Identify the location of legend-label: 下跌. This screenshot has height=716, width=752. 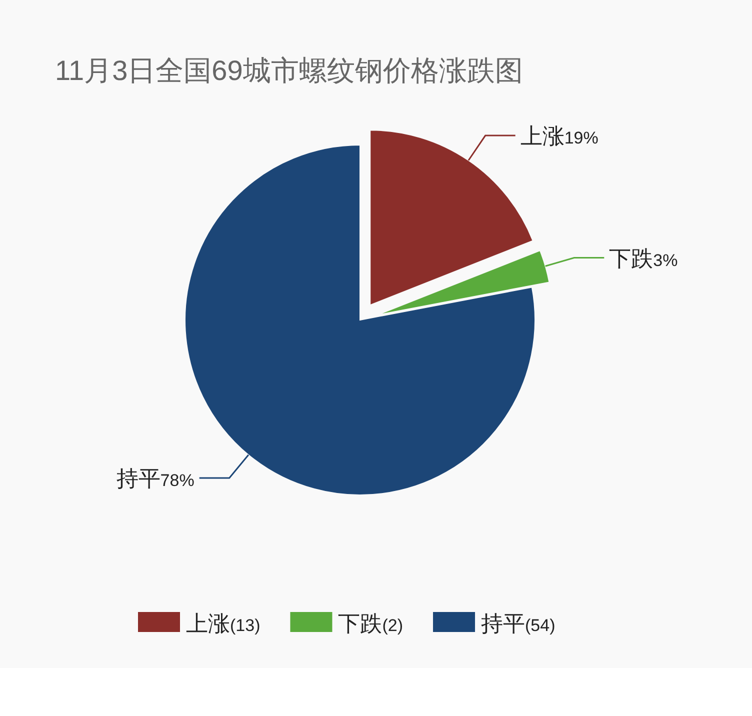
(360, 623).